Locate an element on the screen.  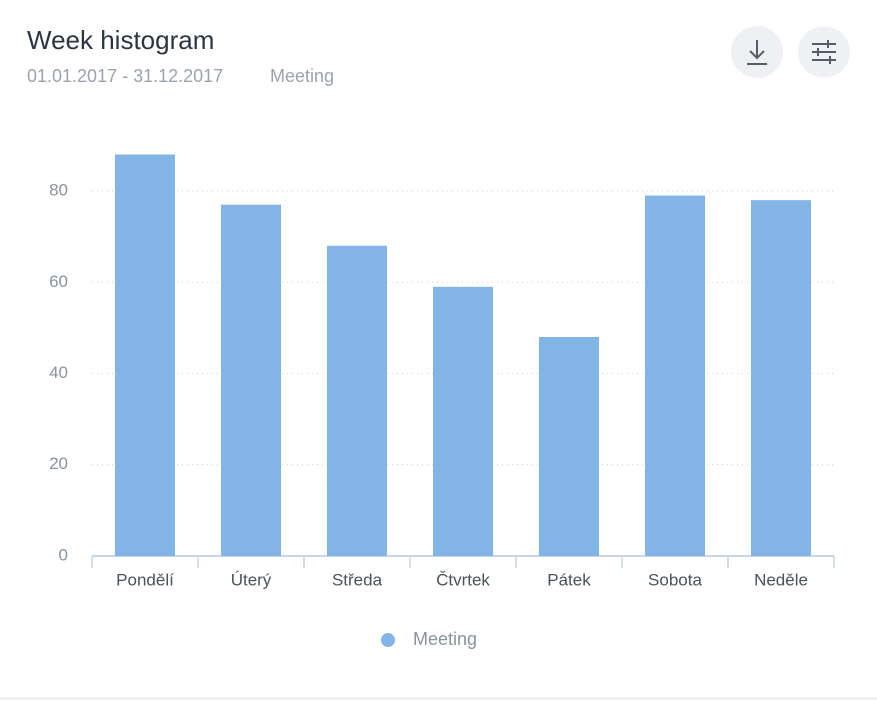
y-tick-label: 80 is located at coordinates (58, 190).